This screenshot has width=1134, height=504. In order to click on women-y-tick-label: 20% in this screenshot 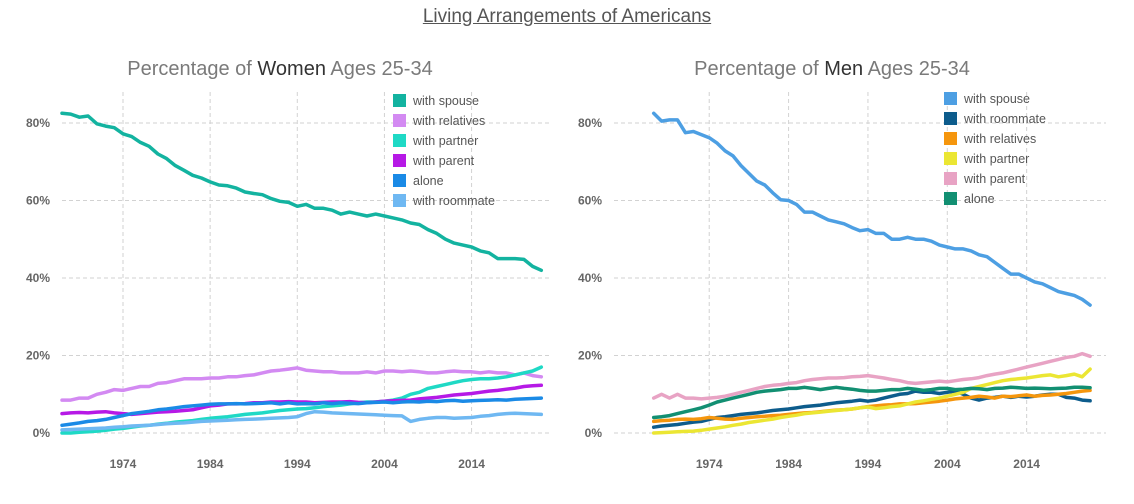, I will do `click(38, 356)`.